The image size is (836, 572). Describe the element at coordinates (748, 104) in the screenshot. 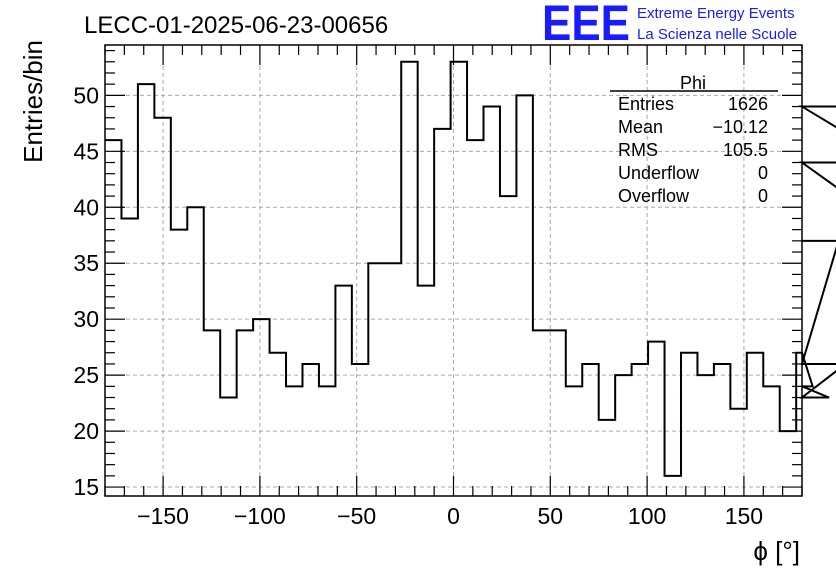

I see `stats-value: 1626` at that location.